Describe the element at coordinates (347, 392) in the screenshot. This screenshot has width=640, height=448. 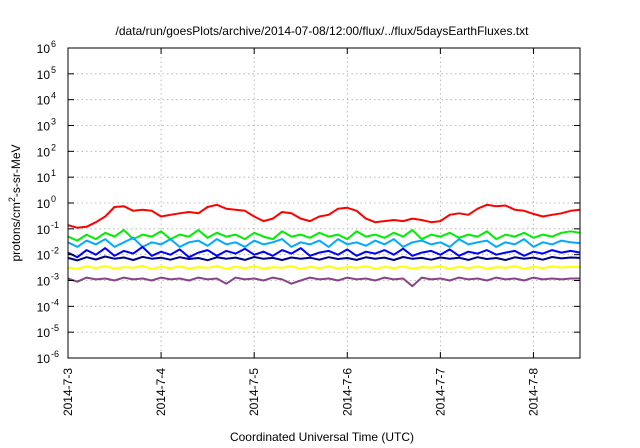
I see `x-tick-label: 2014-7-6` at that location.